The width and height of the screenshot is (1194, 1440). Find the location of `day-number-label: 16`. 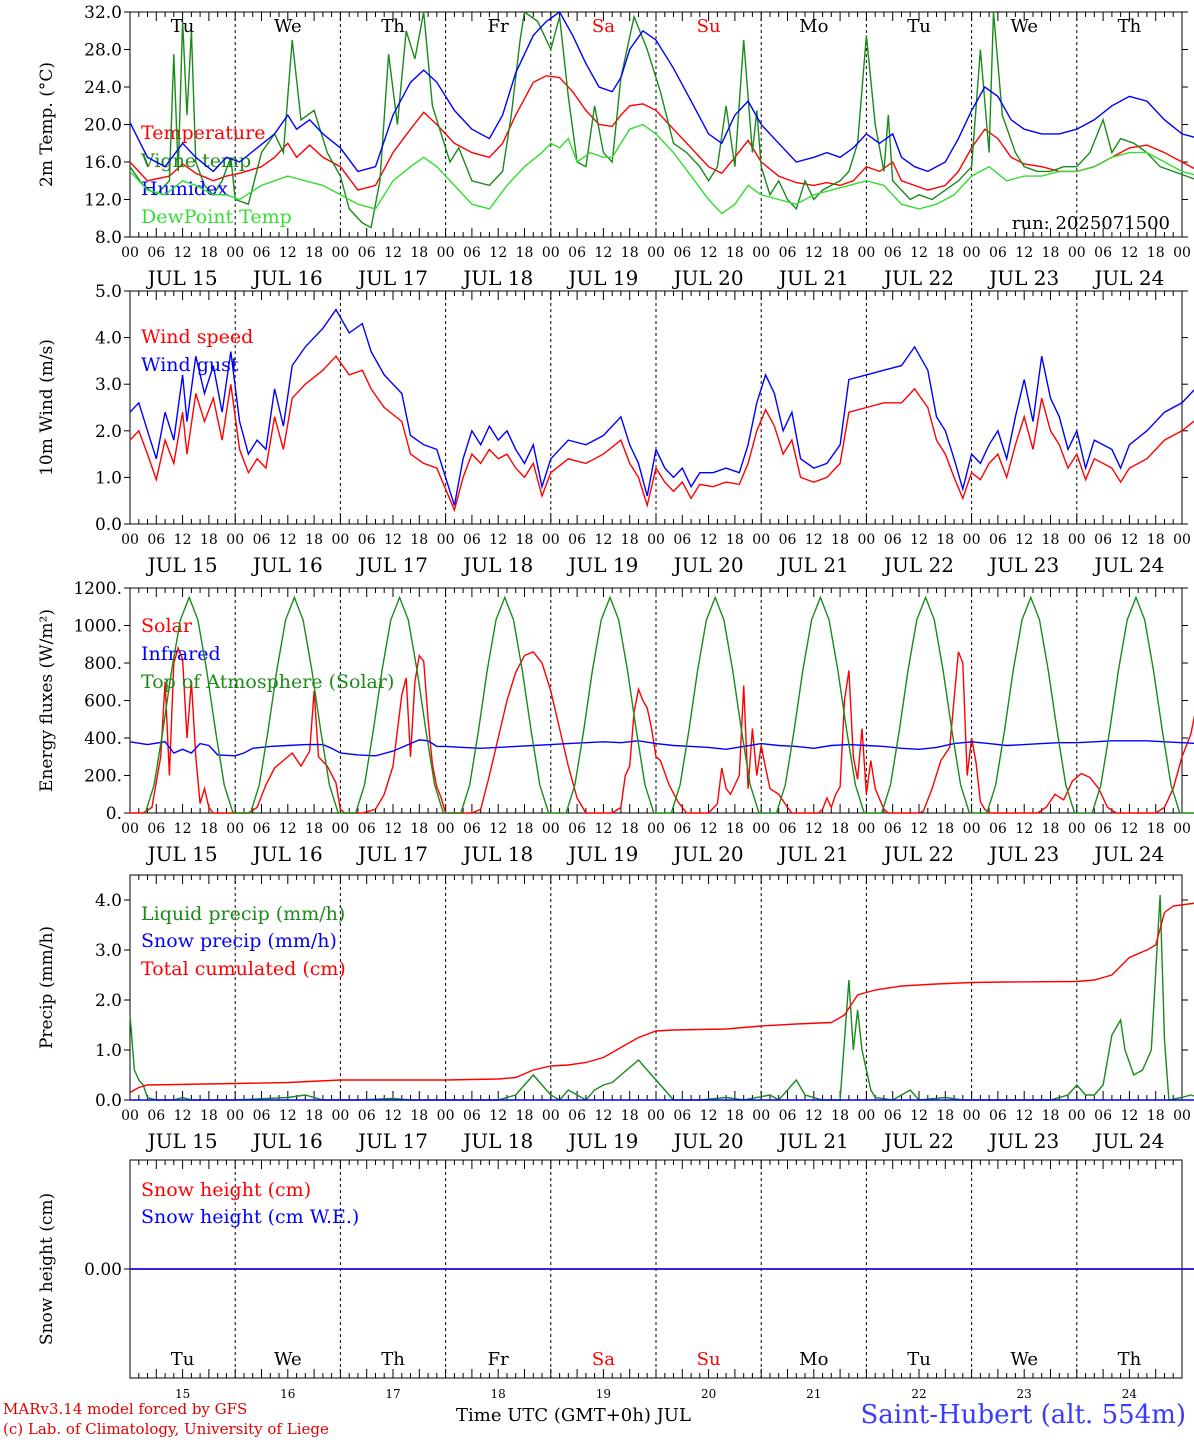

day-number-label: 16 is located at coordinates (287, 1394).